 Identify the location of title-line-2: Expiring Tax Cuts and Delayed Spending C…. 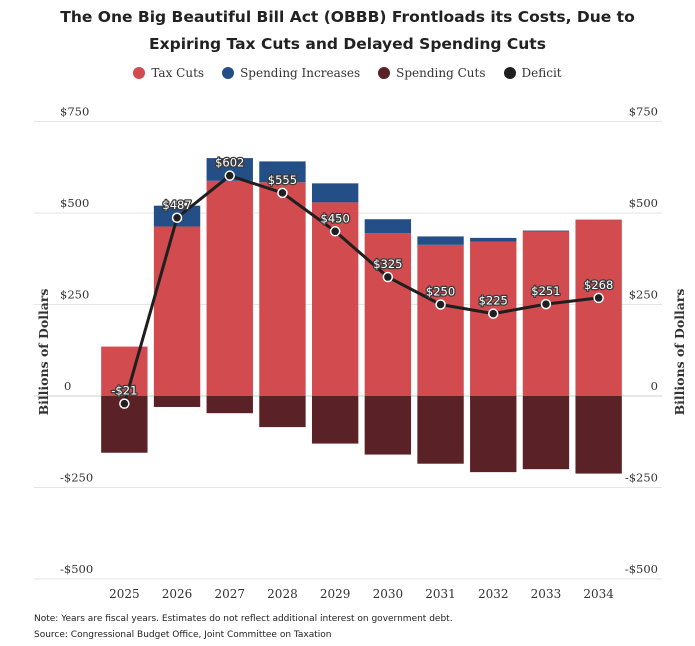
(347, 44).